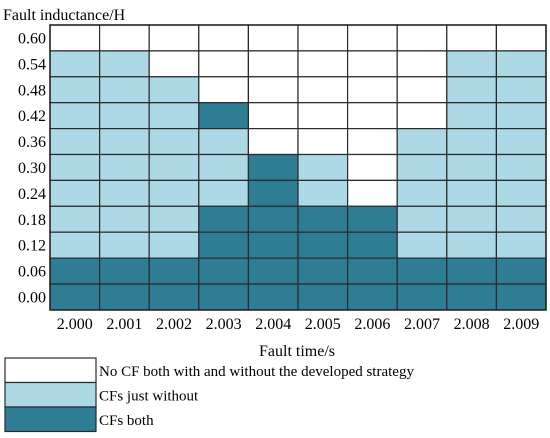  What do you see at coordinates (32, 272) in the screenshot?
I see `y-tick-label: 0.06` at bounding box center [32, 272].